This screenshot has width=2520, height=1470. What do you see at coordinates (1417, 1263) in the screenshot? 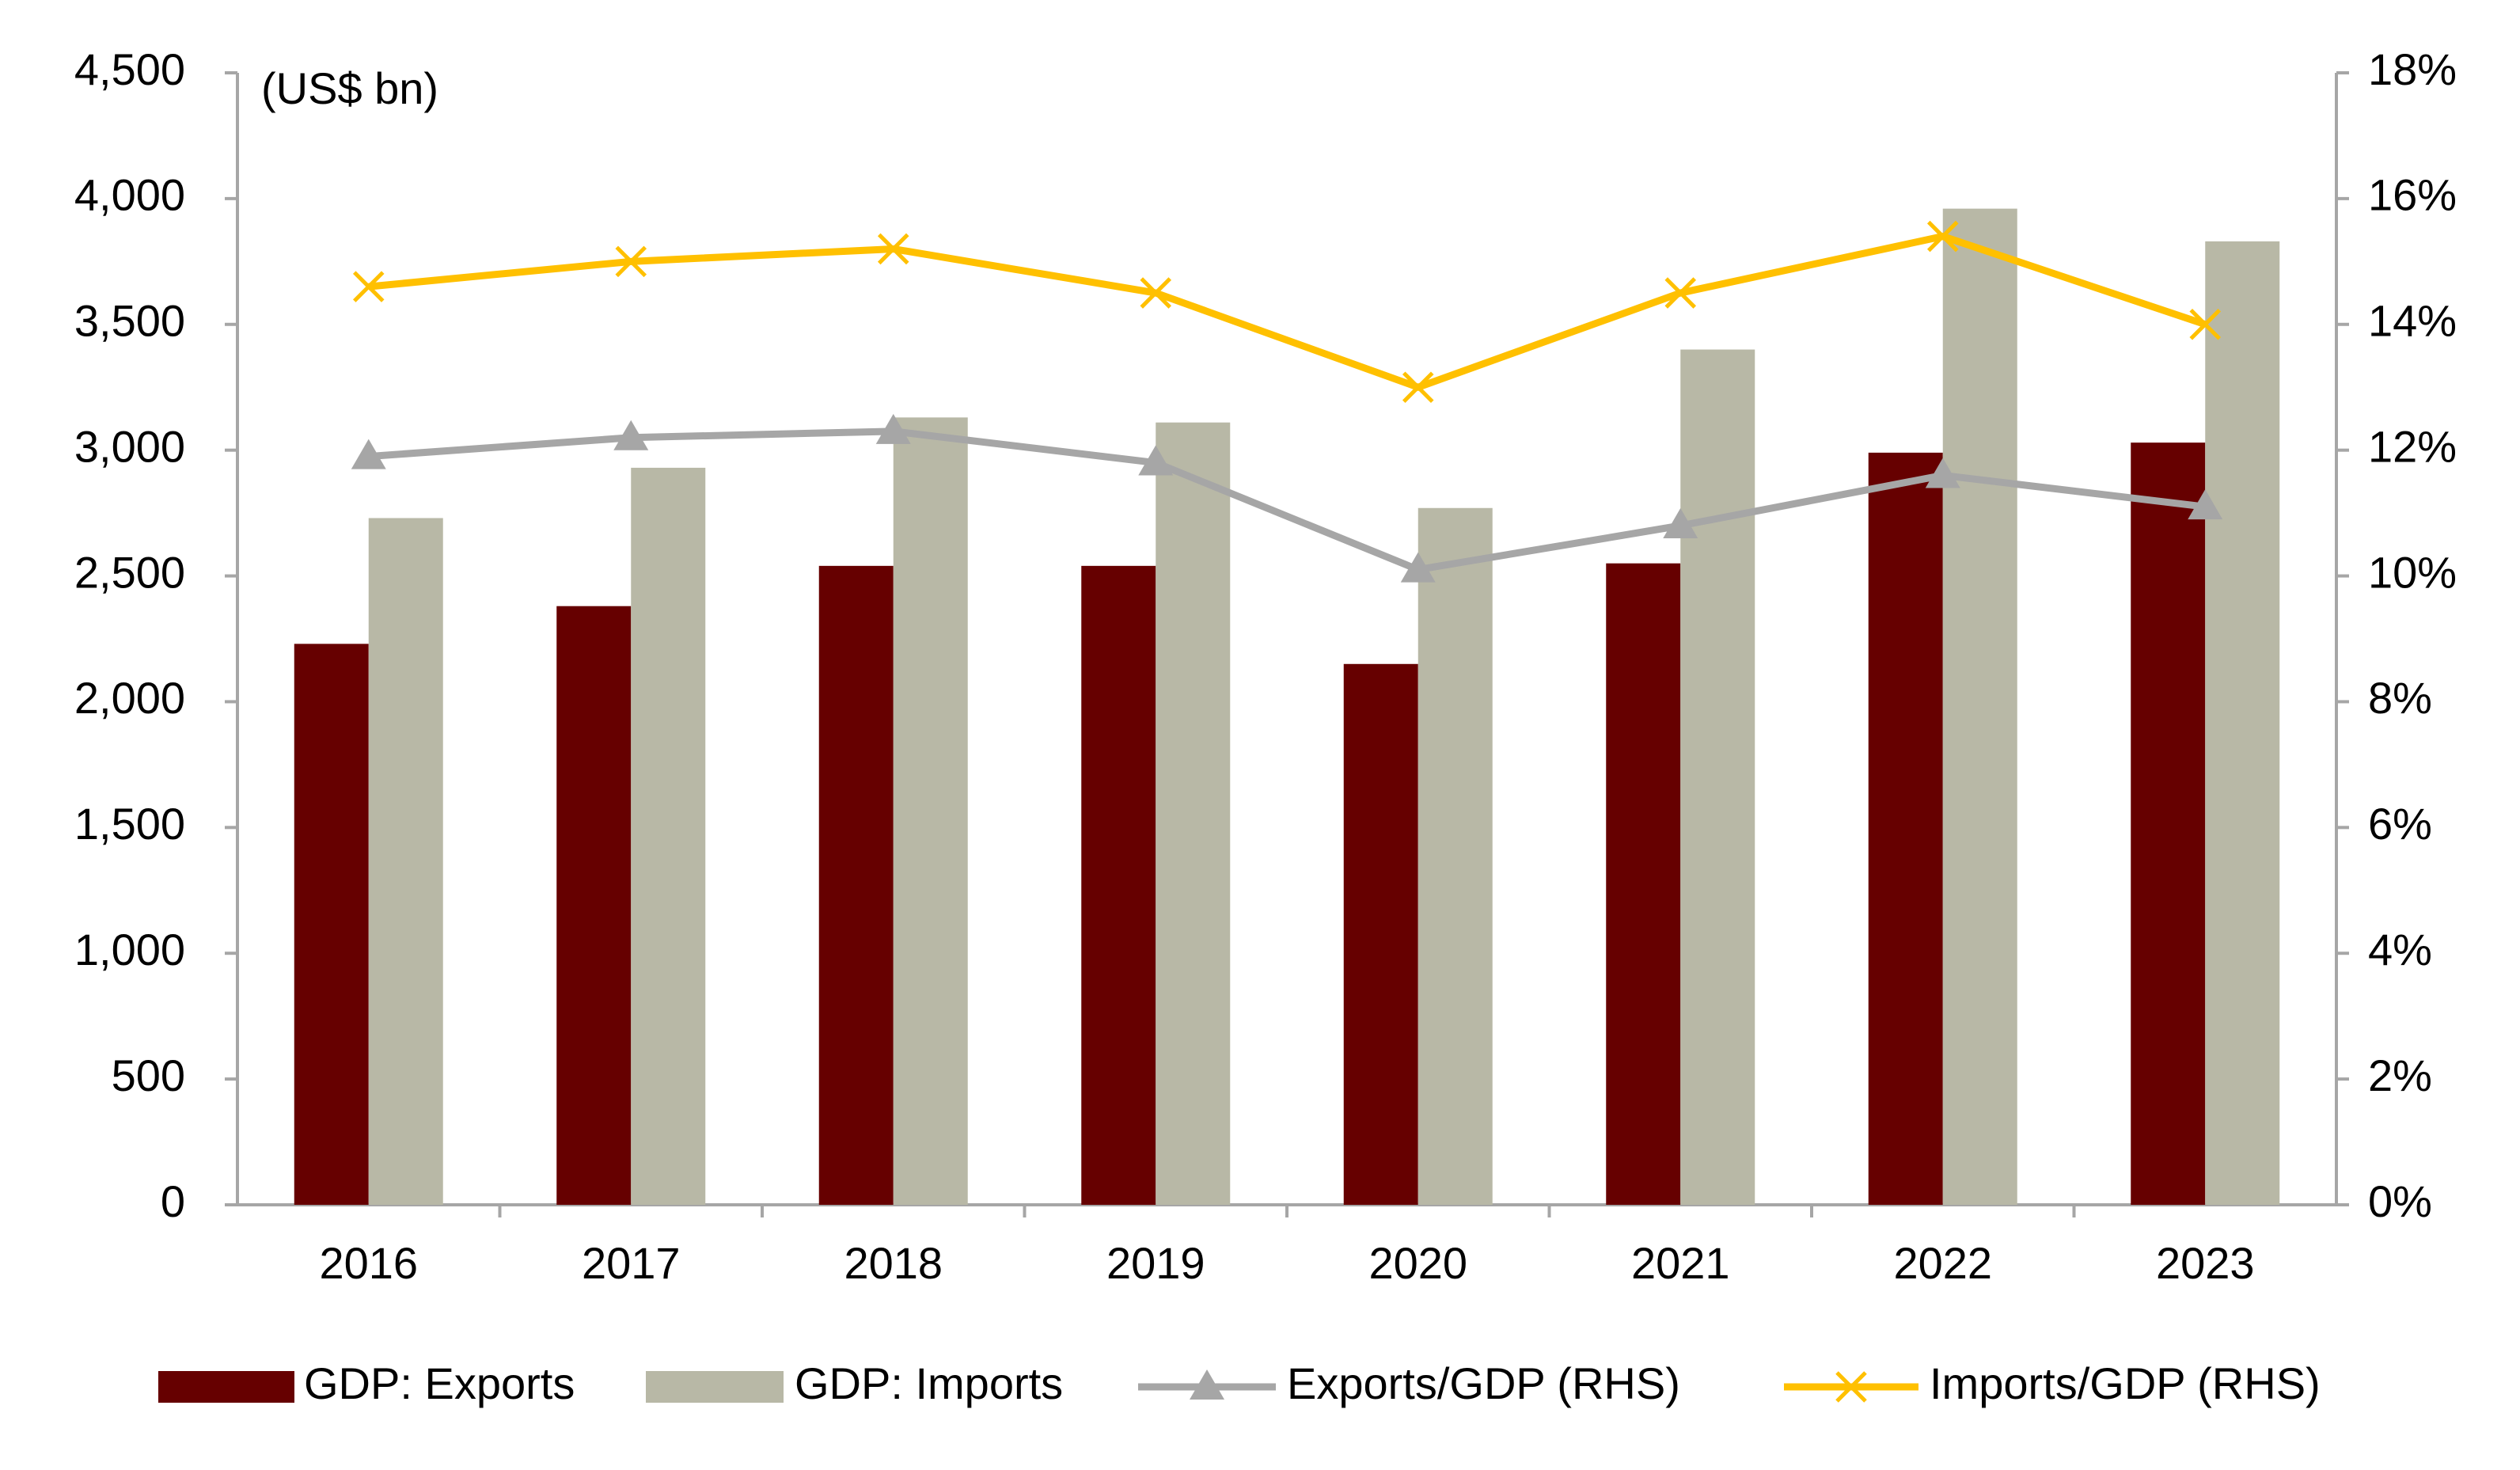
I see `x-tick-label: 2020` at bounding box center [1417, 1263].